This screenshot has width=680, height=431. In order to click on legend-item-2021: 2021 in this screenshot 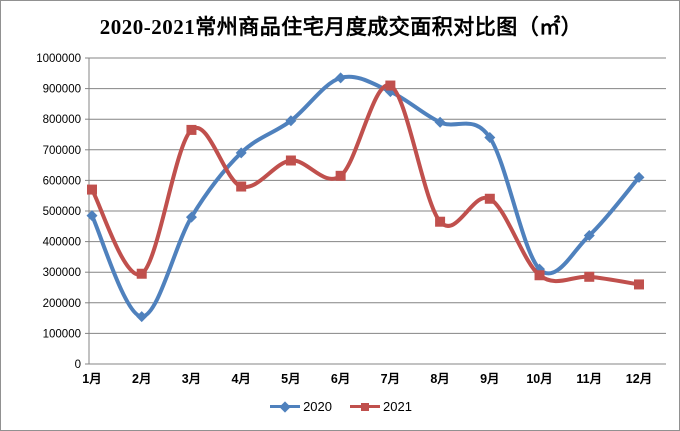, I will do `click(381, 406)`.